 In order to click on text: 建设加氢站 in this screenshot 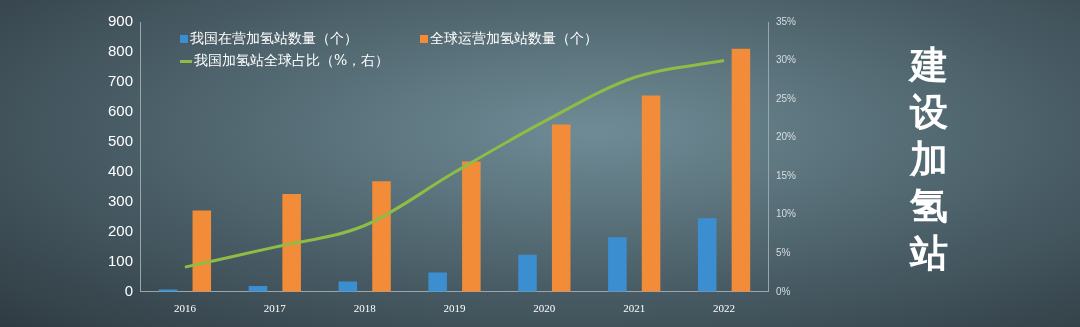, I will do `click(928, 159)`.